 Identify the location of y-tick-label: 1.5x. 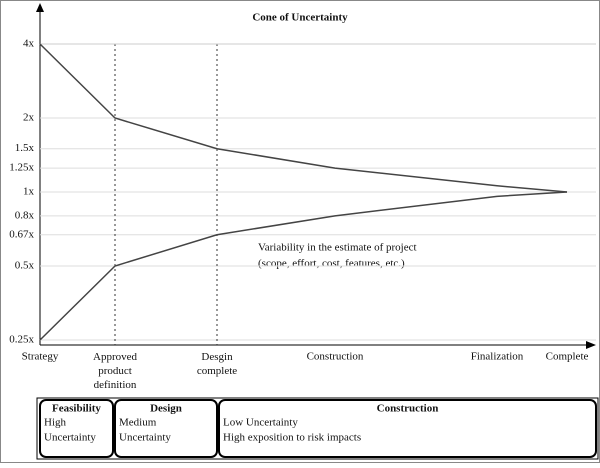
(25, 148).